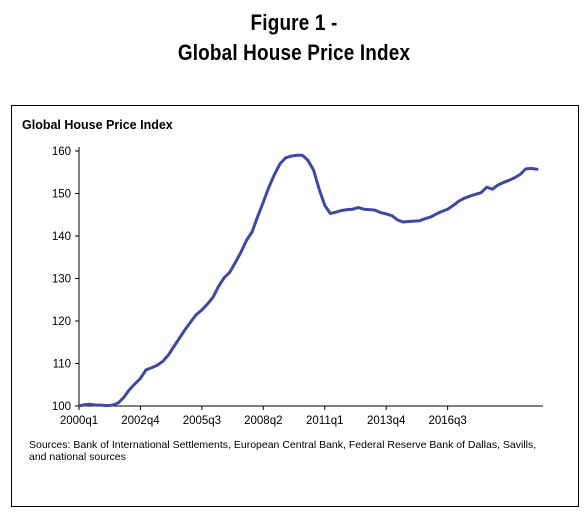 The width and height of the screenshot is (588, 515). I want to click on x-tick-label: 2016q3, so click(447, 421).